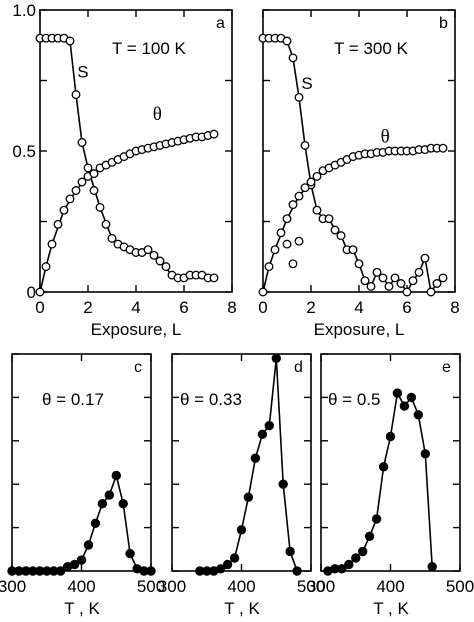  What do you see at coordinates (454, 307) in the screenshot?
I see `panel-b-xtick-label-4: 8` at bounding box center [454, 307].